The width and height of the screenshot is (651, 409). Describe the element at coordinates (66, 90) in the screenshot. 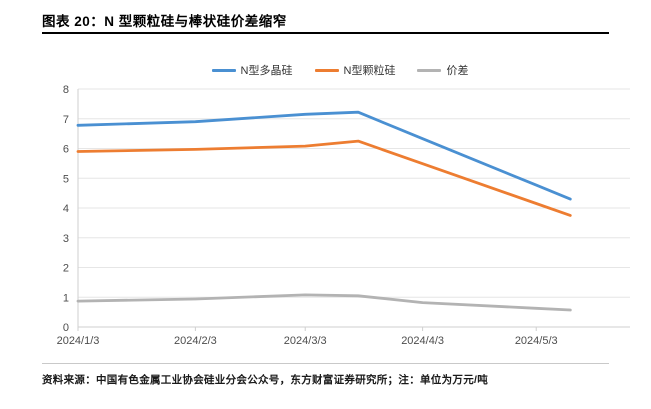

I see `y-tick-label: 8` at that location.